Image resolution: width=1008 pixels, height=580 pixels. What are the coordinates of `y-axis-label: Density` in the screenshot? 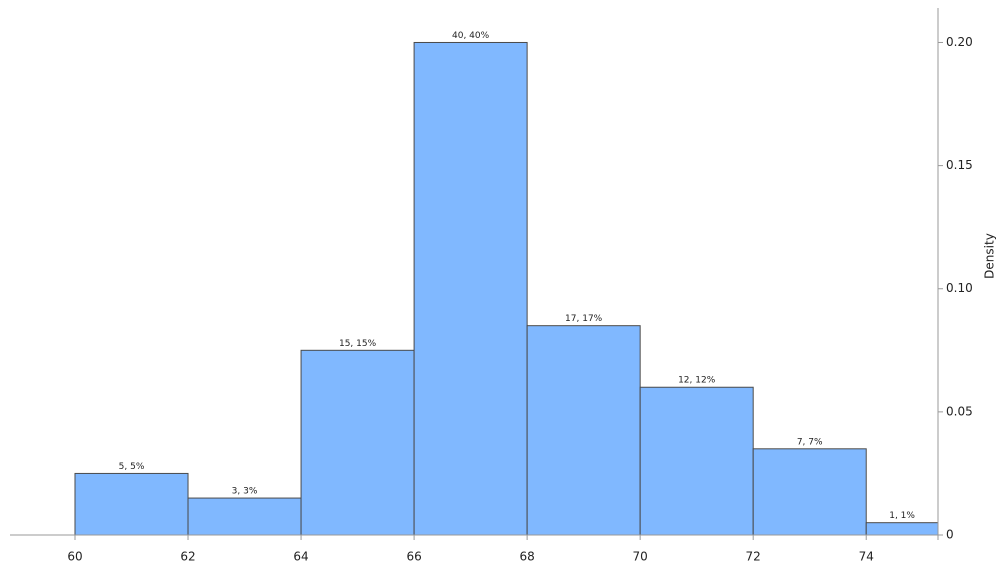 It's located at (990, 256).